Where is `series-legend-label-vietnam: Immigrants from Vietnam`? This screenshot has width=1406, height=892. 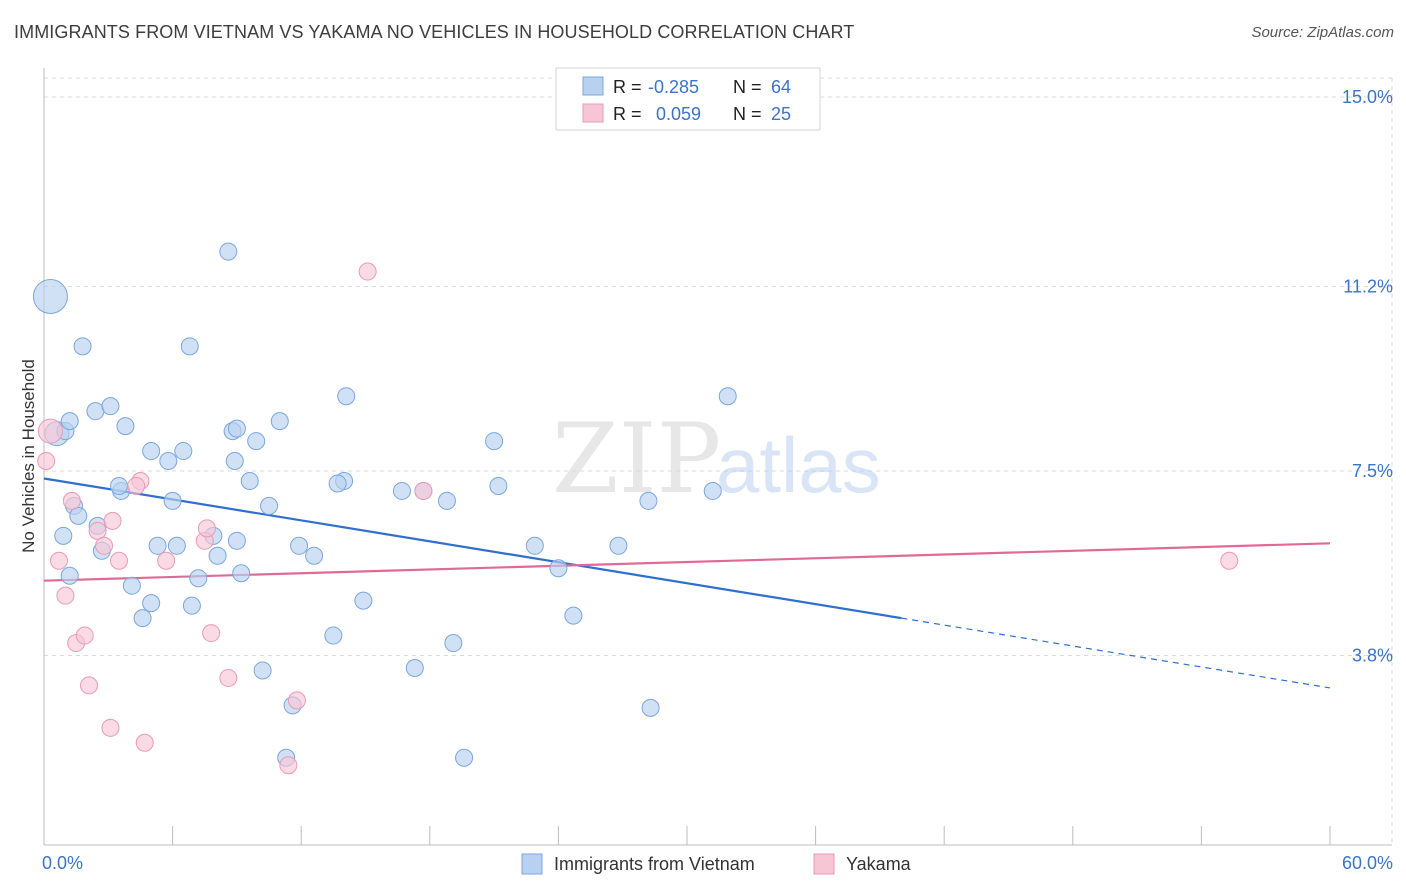
series-legend-label-vietnam: Immigrants from Vietnam is located at coordinates (654, 864).